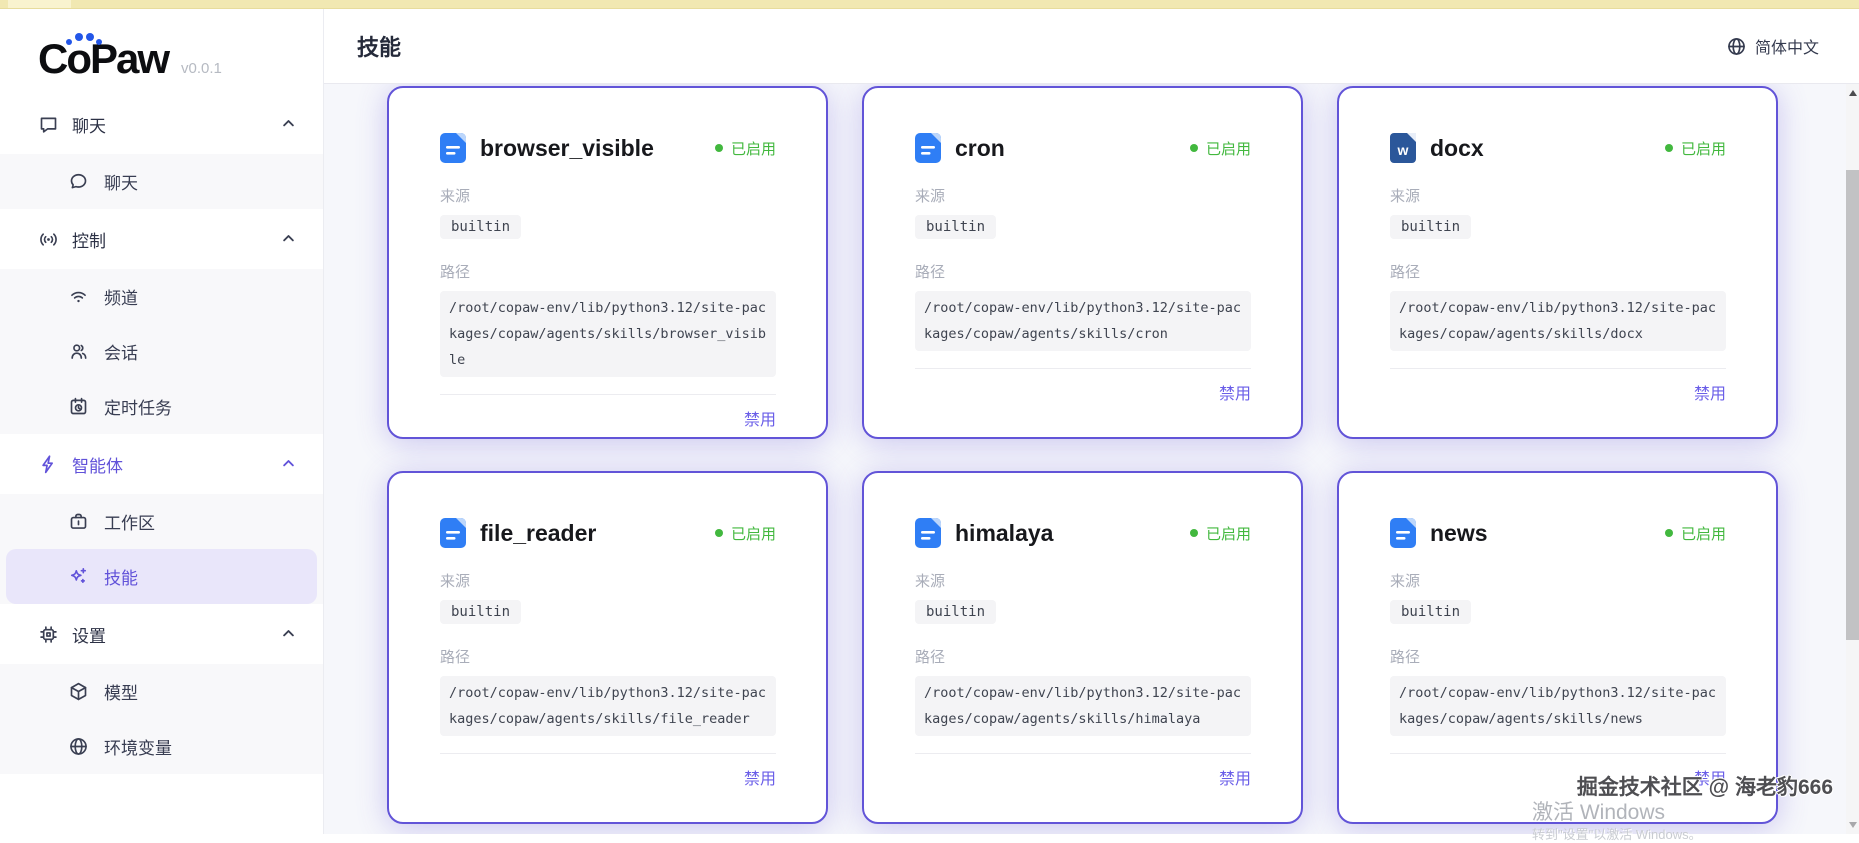  I want to click on vertical-scrollbar, so click(1852, 459).